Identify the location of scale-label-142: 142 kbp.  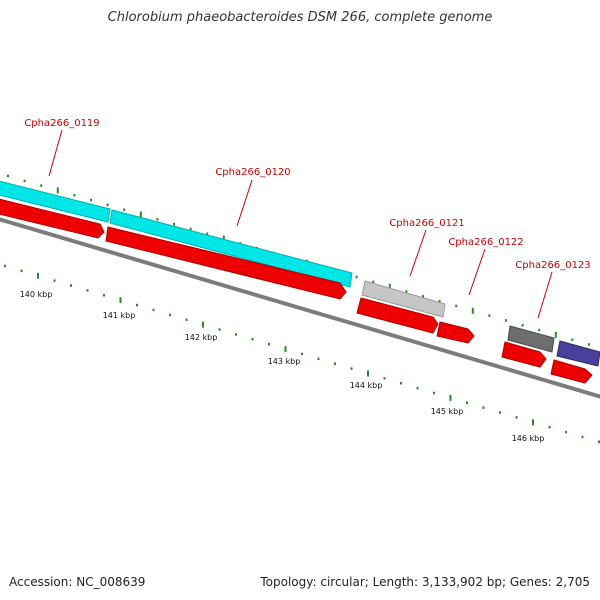
(201, 337).